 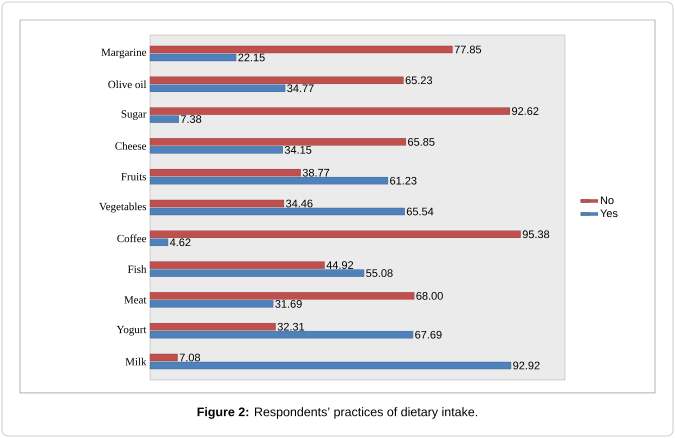 I want to click on legend-label: Yes, so click(x=609, y=213).